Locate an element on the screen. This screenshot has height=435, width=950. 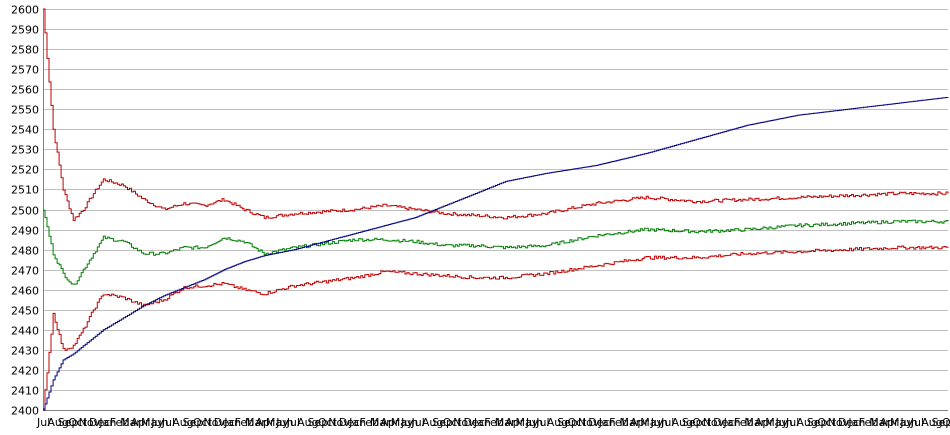
y-tick-label: 2430 is located at coordinates (25, 351).